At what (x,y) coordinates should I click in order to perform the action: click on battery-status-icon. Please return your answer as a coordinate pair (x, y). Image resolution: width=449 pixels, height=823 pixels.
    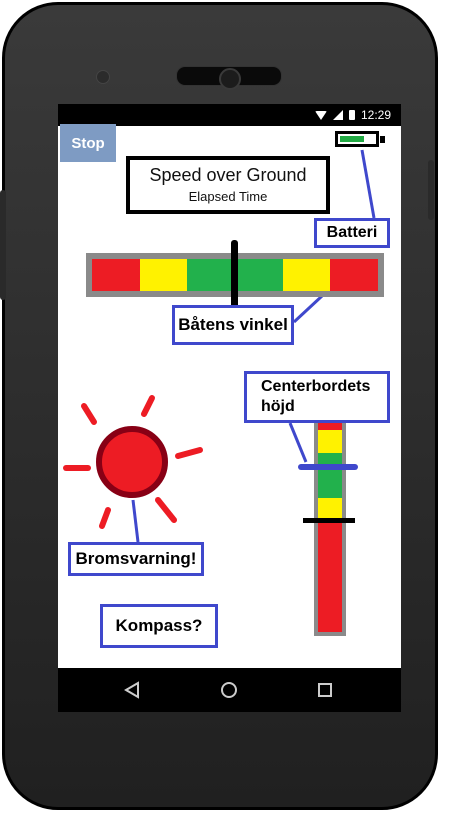
    Looking at the image, I should click on (351, 115).